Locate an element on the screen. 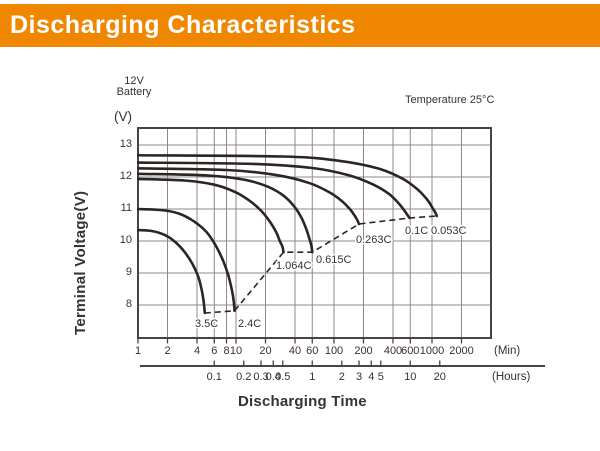 The width and height of the screenshot is (600, 451). header-banner: Discharging Characteristics is located at coordinates (300, 25).